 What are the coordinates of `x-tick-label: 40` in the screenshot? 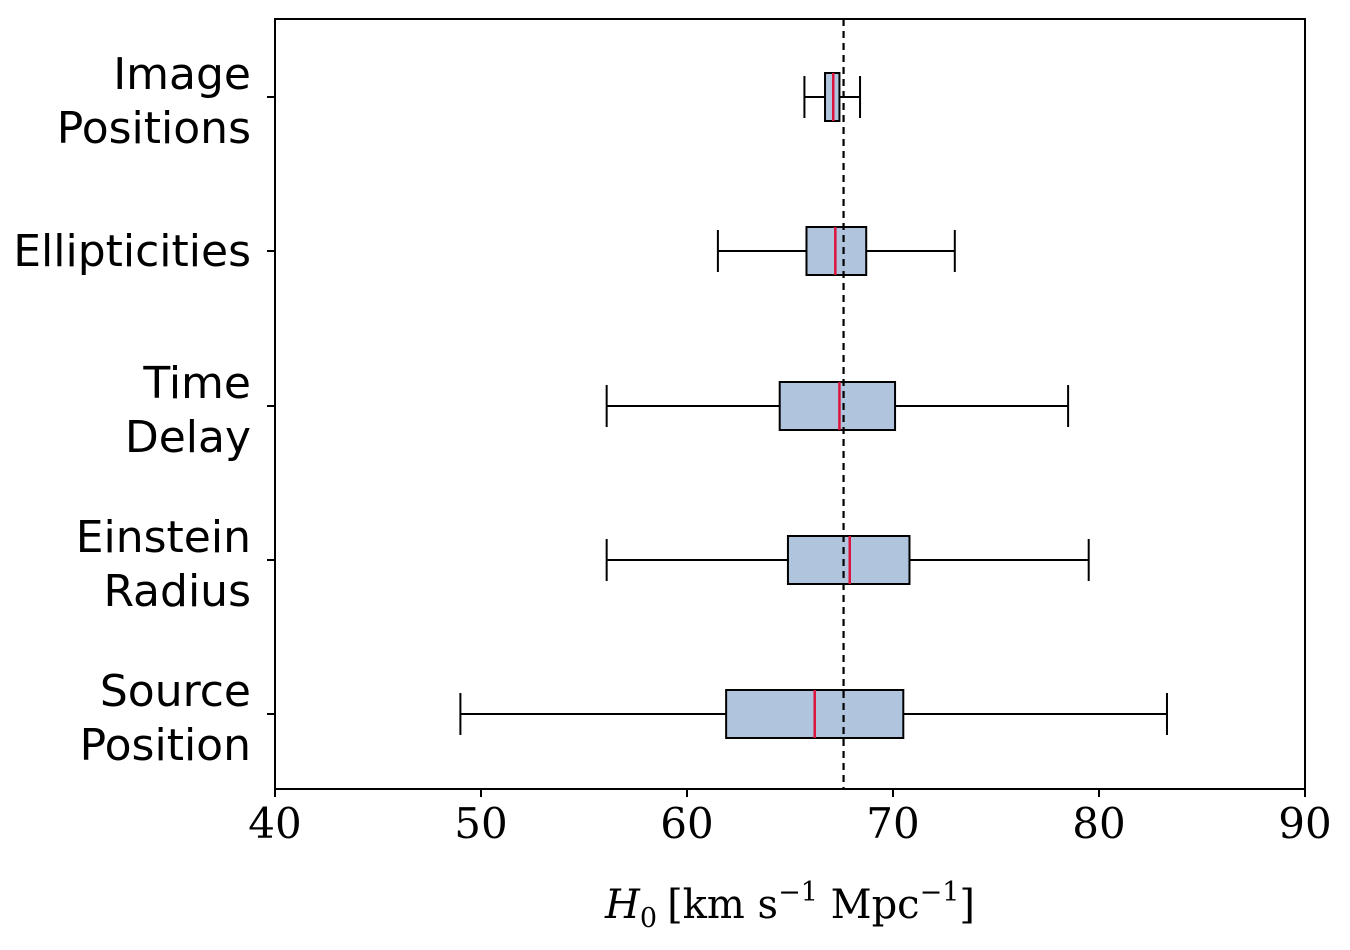 It's located at (274, 823).